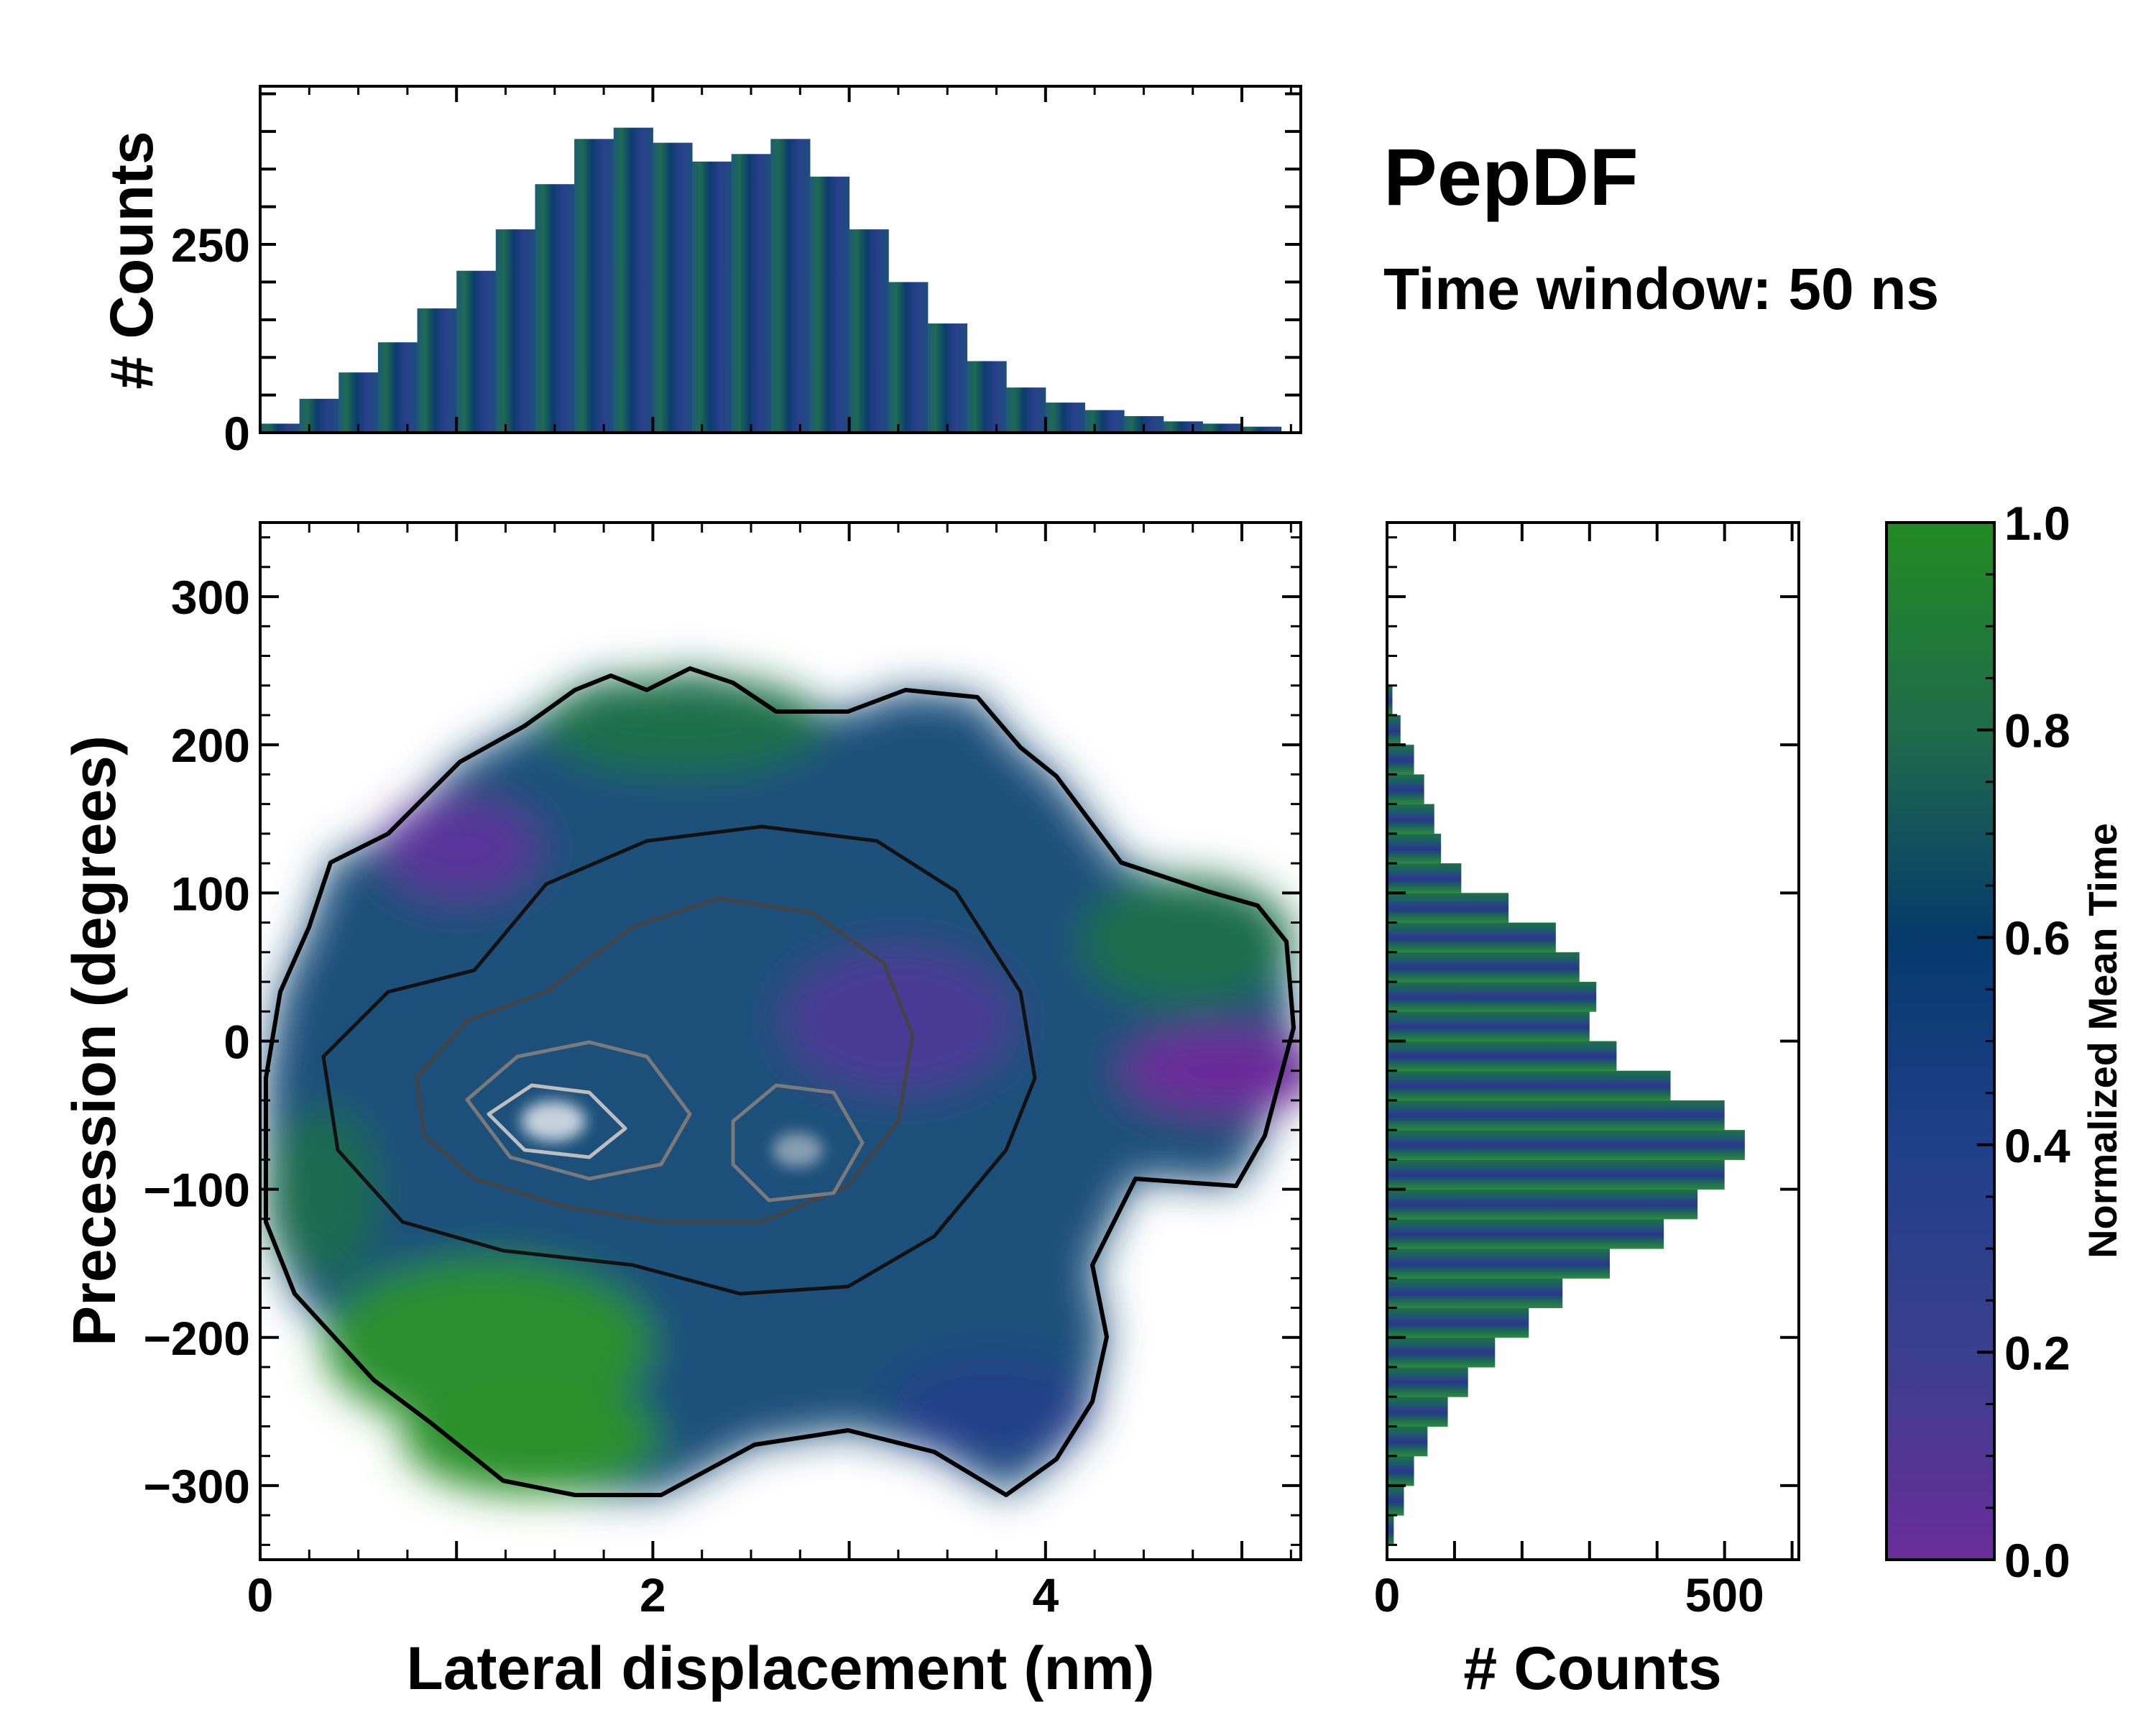 This screenshot has width=2156, height=1725. Describe the element at coordinates (531, 1437) in the screenshot. I see `heatmap-region-green-lower` at that location.